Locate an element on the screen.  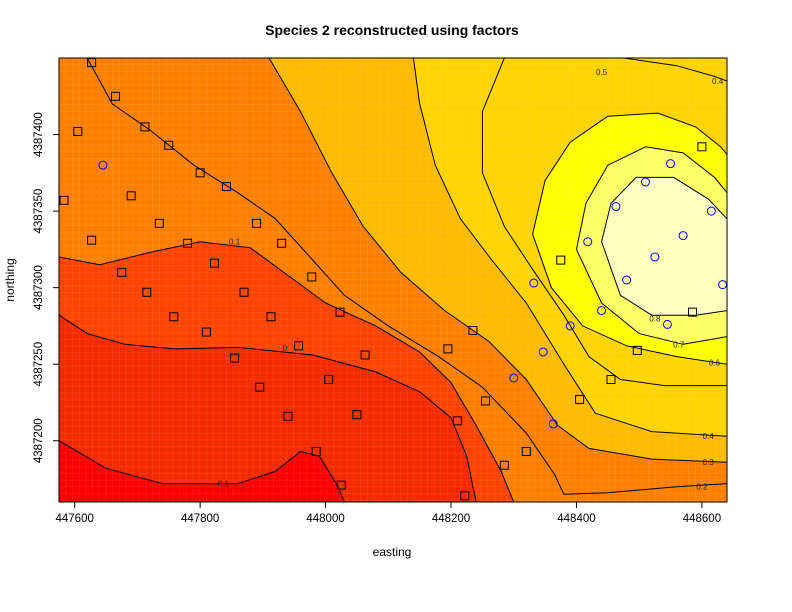
contour-label: 0.7 is located at coordinates (679, 344).